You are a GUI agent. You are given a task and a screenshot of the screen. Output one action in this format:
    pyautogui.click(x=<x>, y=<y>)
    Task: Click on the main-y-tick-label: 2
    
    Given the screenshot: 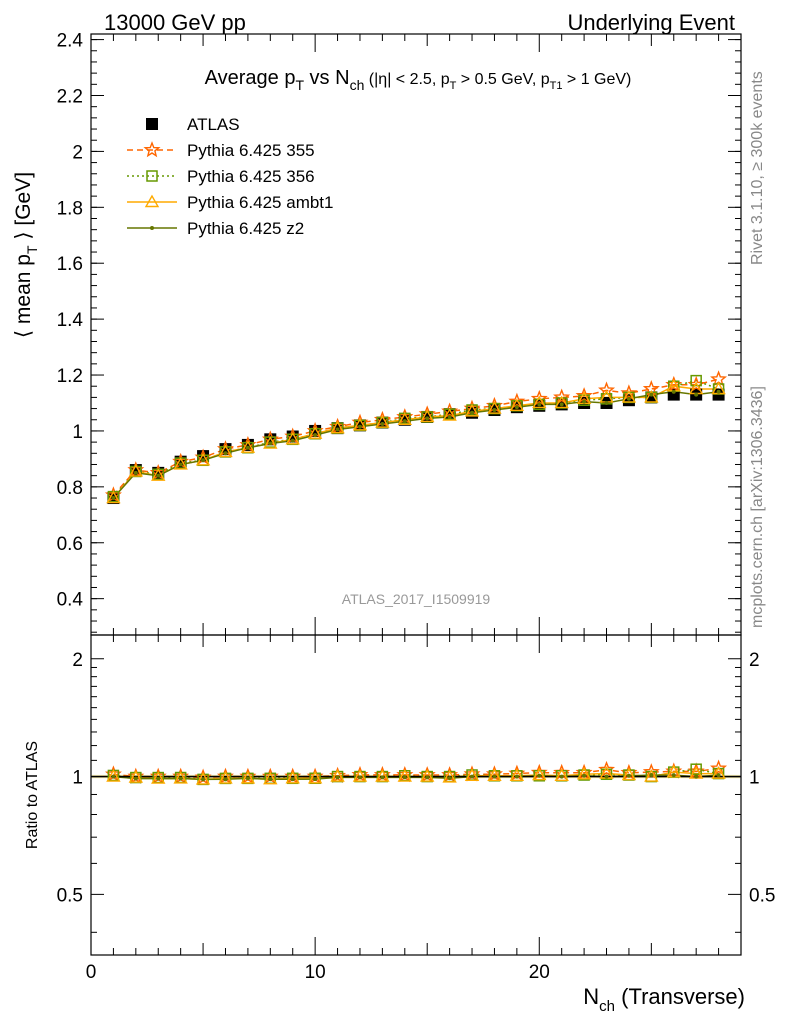 What is the action you would take?
    pyautogui.click(x=77, y=152)
    